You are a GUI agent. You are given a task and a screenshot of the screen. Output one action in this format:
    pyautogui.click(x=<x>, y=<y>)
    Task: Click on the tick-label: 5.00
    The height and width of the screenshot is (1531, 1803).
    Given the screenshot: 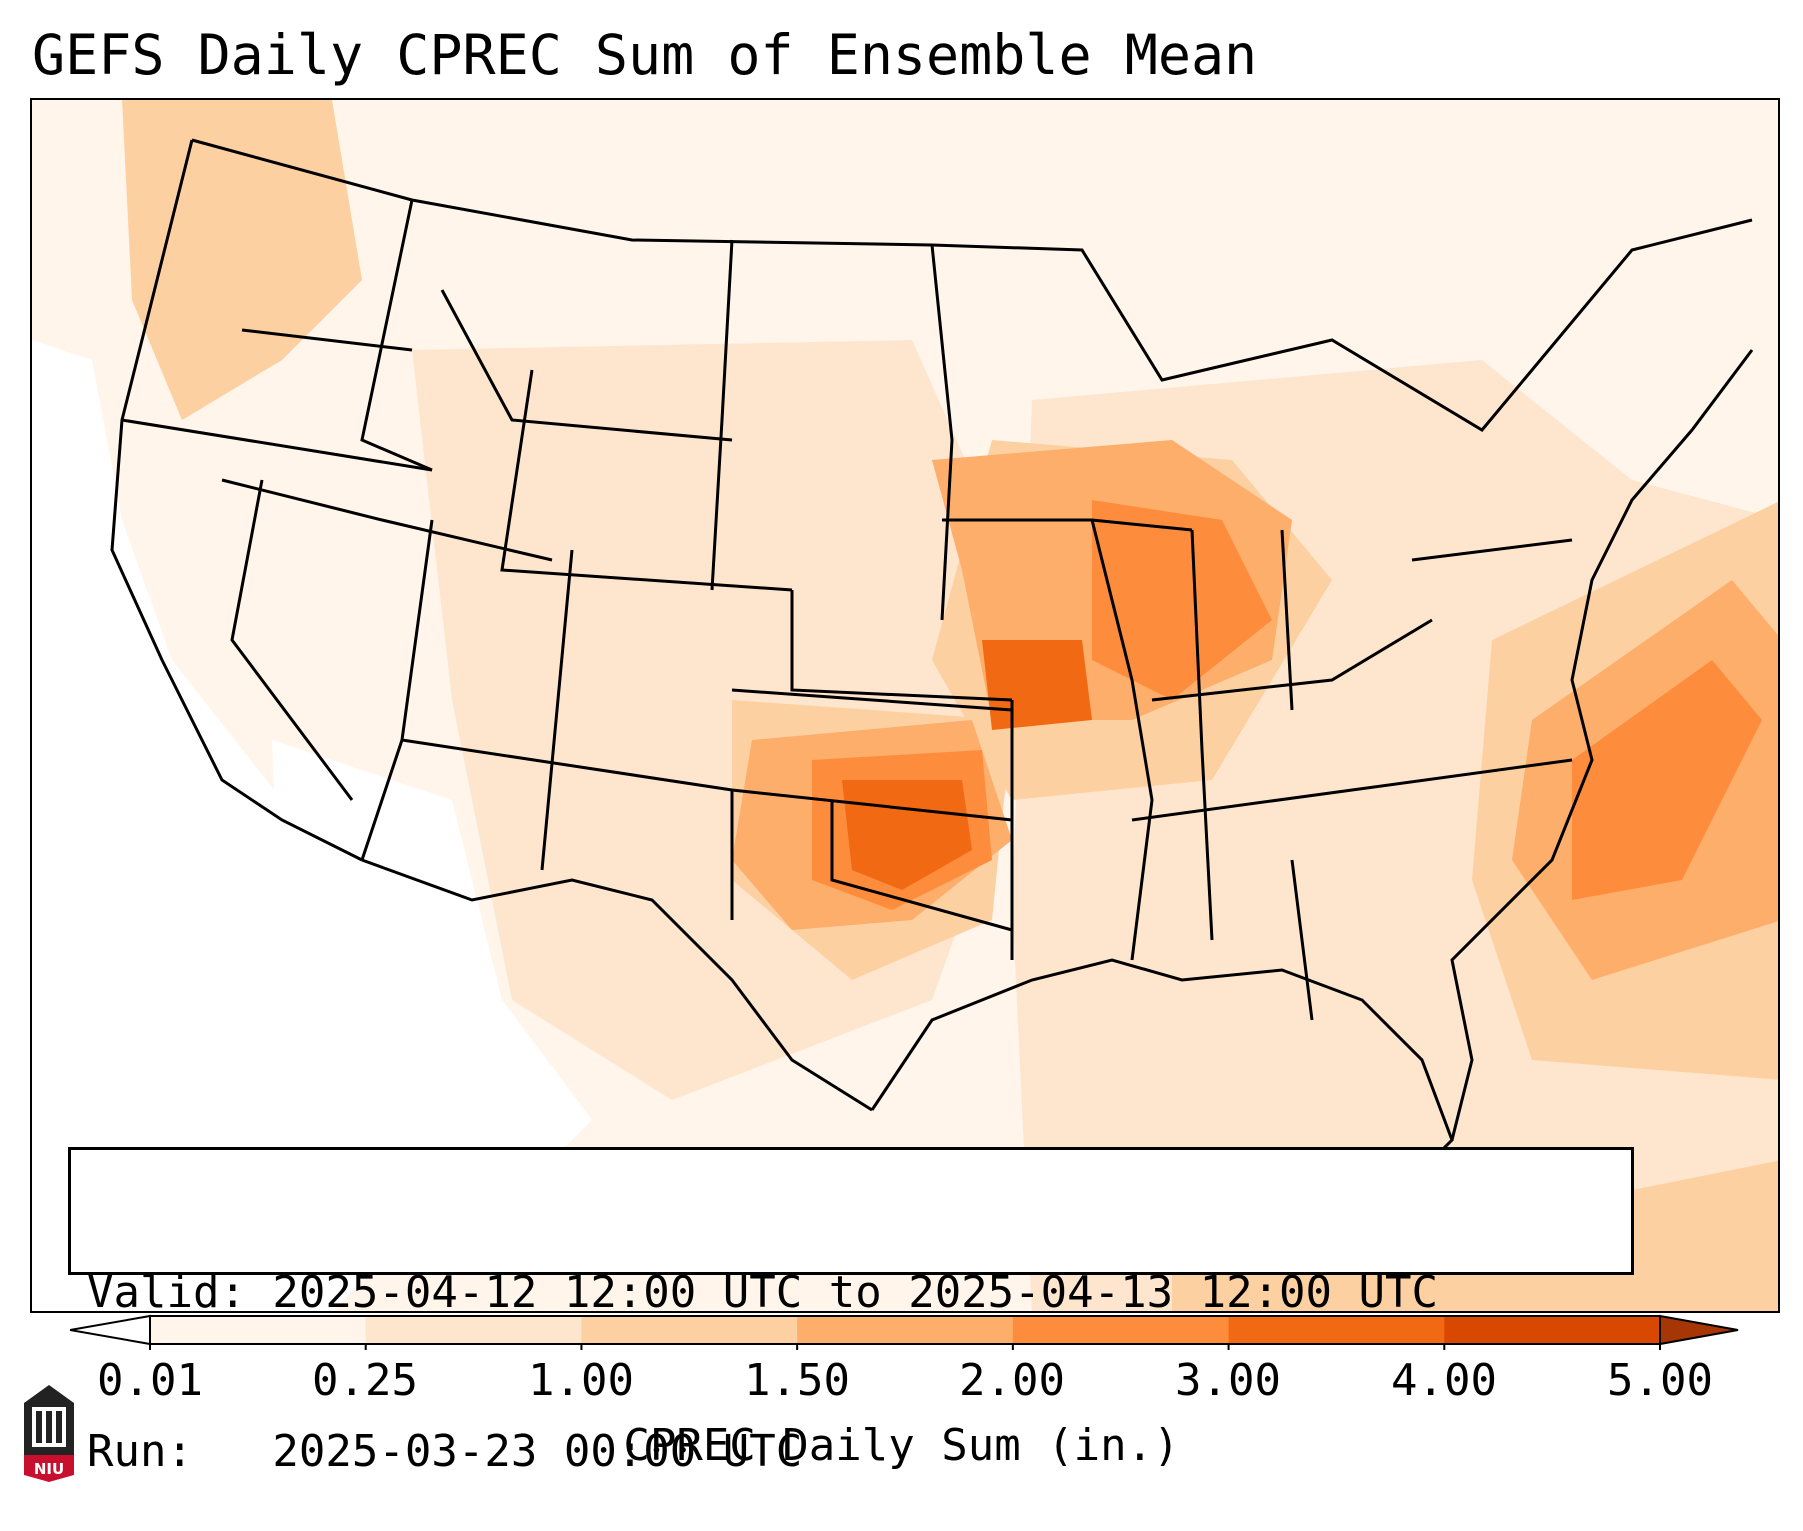 What is the action you would take?
    pyautogui.click(x=1660, y=1380)
    